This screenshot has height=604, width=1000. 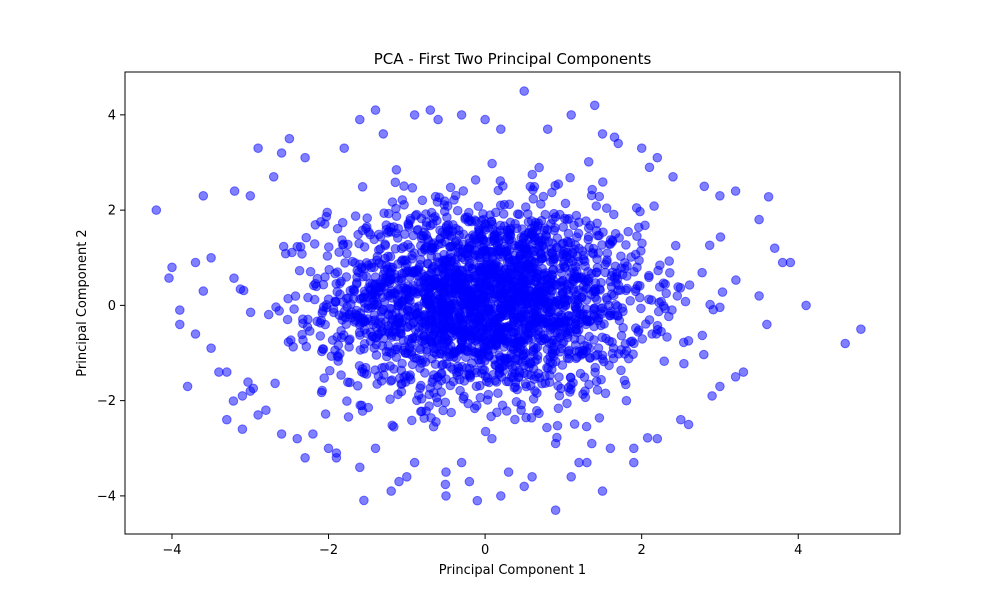 I want to click on chart-title: PCA - First Two Principal Components, so click(x=513, y=59).